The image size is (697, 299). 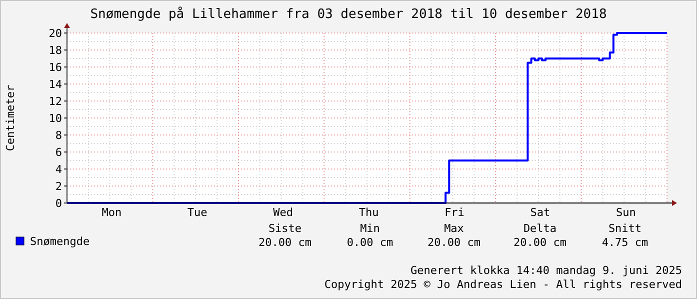 I want to click on y-tick-label: 2, so click(x=58, y=186).